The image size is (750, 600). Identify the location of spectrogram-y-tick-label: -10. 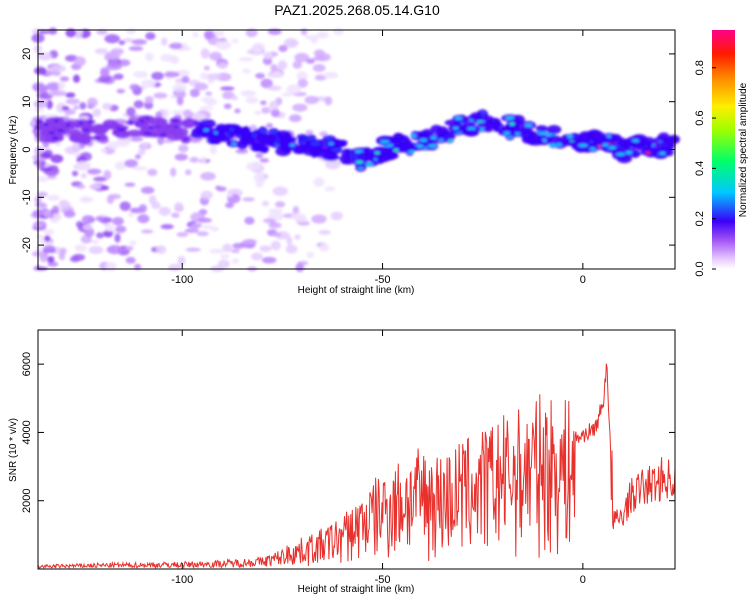
(27, 197).